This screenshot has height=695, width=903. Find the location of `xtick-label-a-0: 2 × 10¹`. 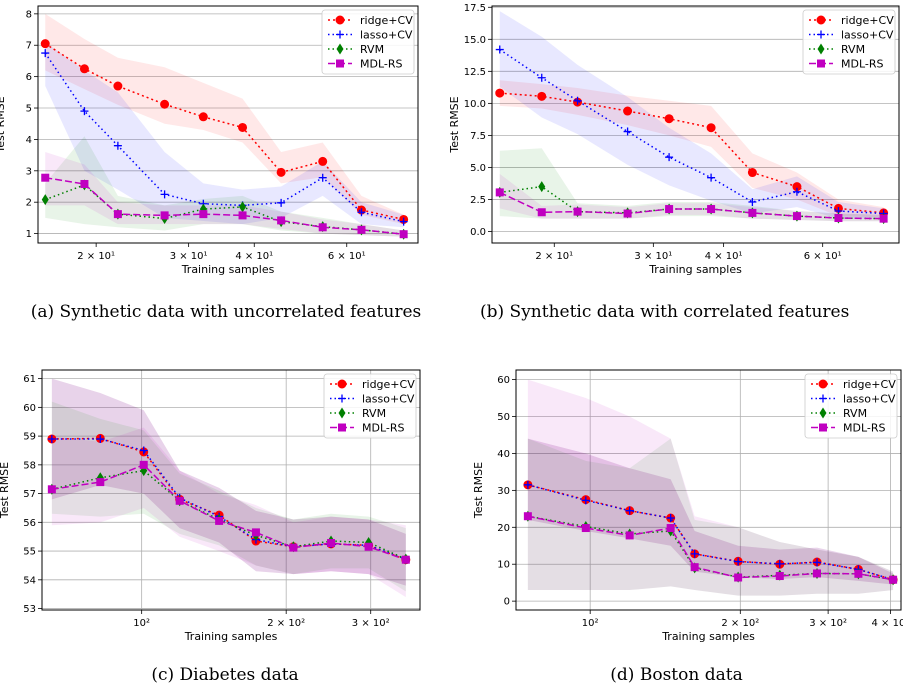

xtick-label-a-0: 2 × 10¹ is located at coordinates (96, 256).